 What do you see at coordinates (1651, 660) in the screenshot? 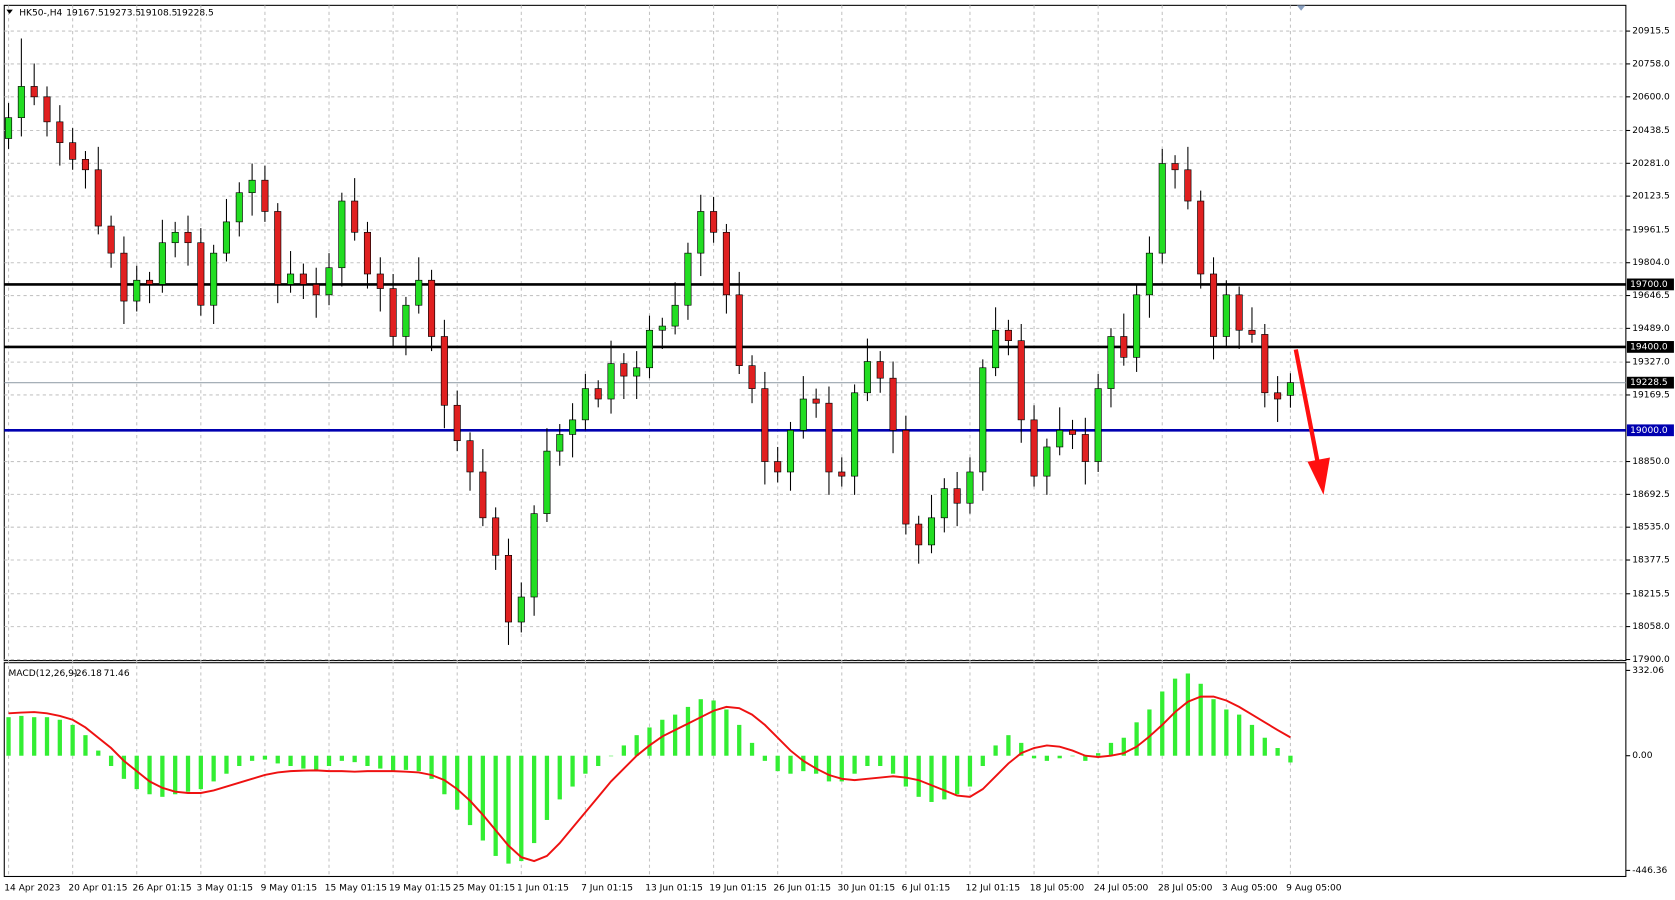
I see `y-tick-label: 17900.0` at bounding box center [1651, 660].